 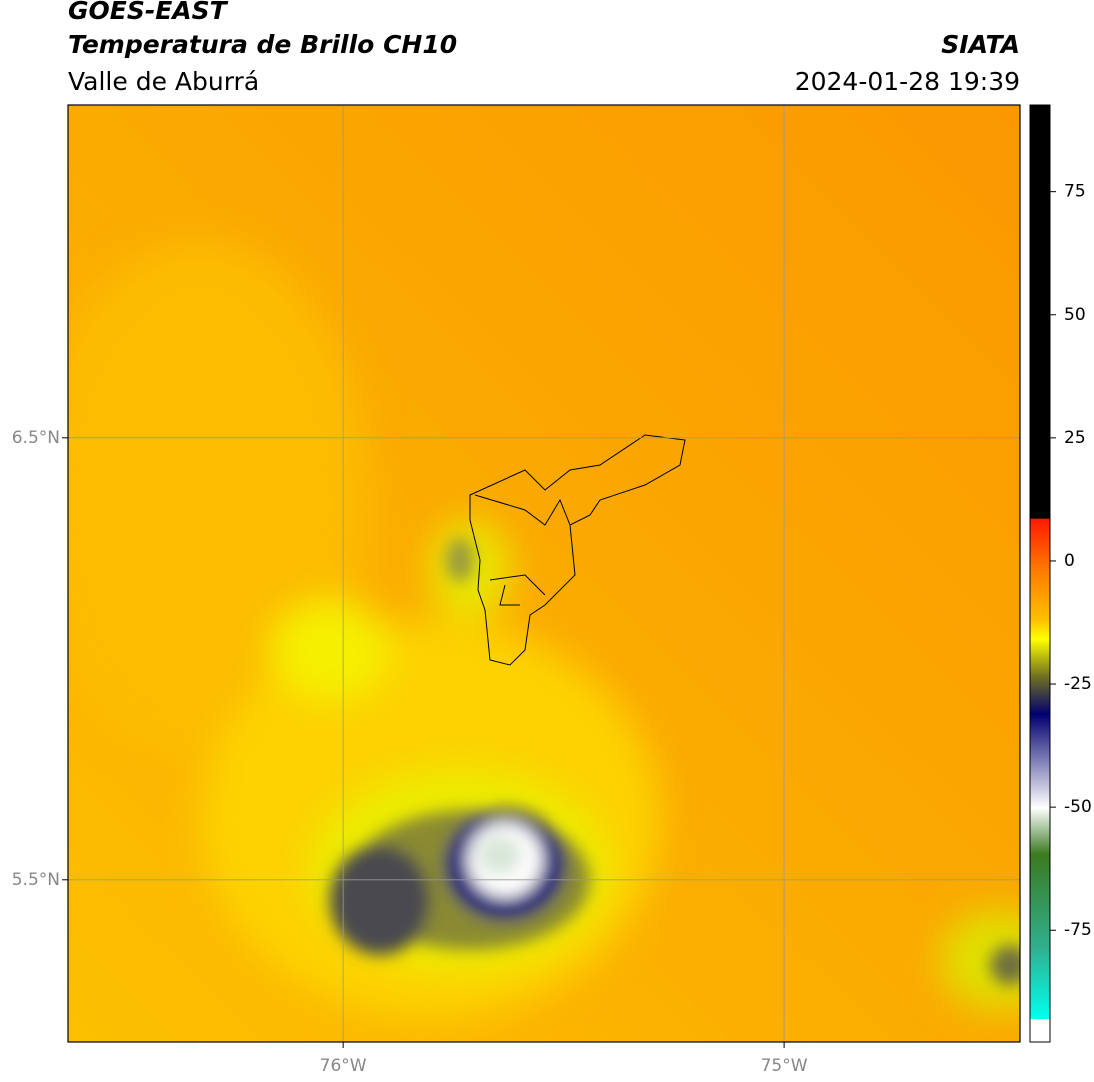 What do you see at coordinates (784, 1066) in the screenshot?
I see `x-tick-label: 75°W` at bounding box center [784, 1066].